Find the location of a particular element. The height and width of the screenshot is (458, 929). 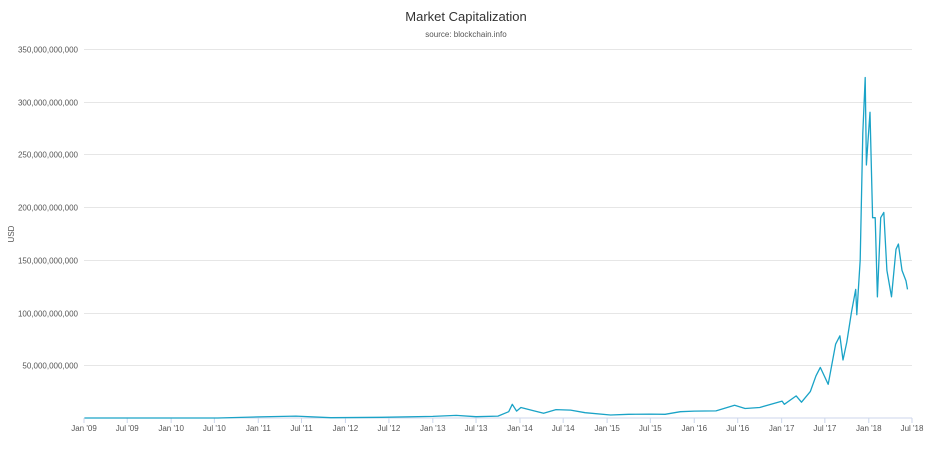

x-tick-label: Jan '18 is located at coordinates (869, 428).